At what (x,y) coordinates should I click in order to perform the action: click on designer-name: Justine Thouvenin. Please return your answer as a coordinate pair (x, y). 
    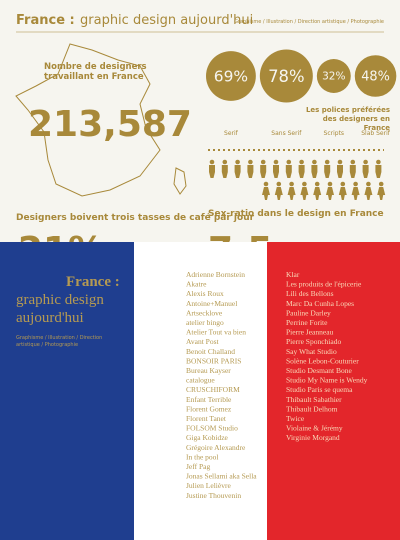
    Looking at the image, I should click on (213, 495).